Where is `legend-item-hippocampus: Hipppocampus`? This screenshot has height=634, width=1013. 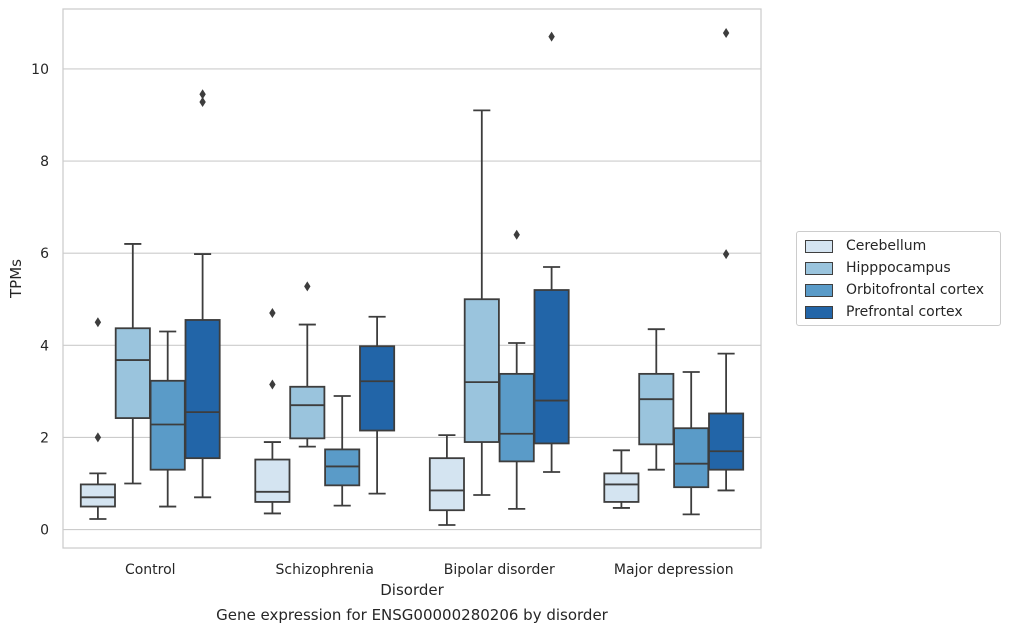
legend-item-hippocampus: Hipppocampus is located at coordinates (878, 268).